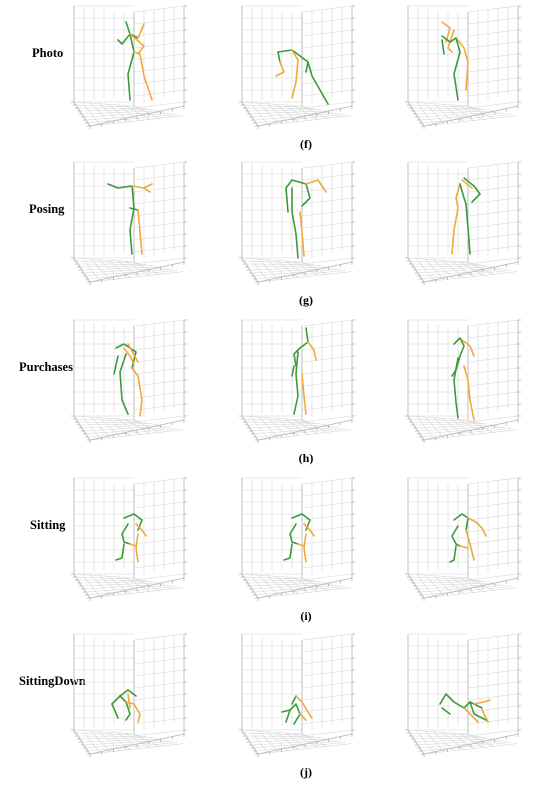 The height and width of the screenshot is (785, 550). Describe the element at coordinates (46, 367) in the screenshot. I see `row-label: Purchases` at that location.